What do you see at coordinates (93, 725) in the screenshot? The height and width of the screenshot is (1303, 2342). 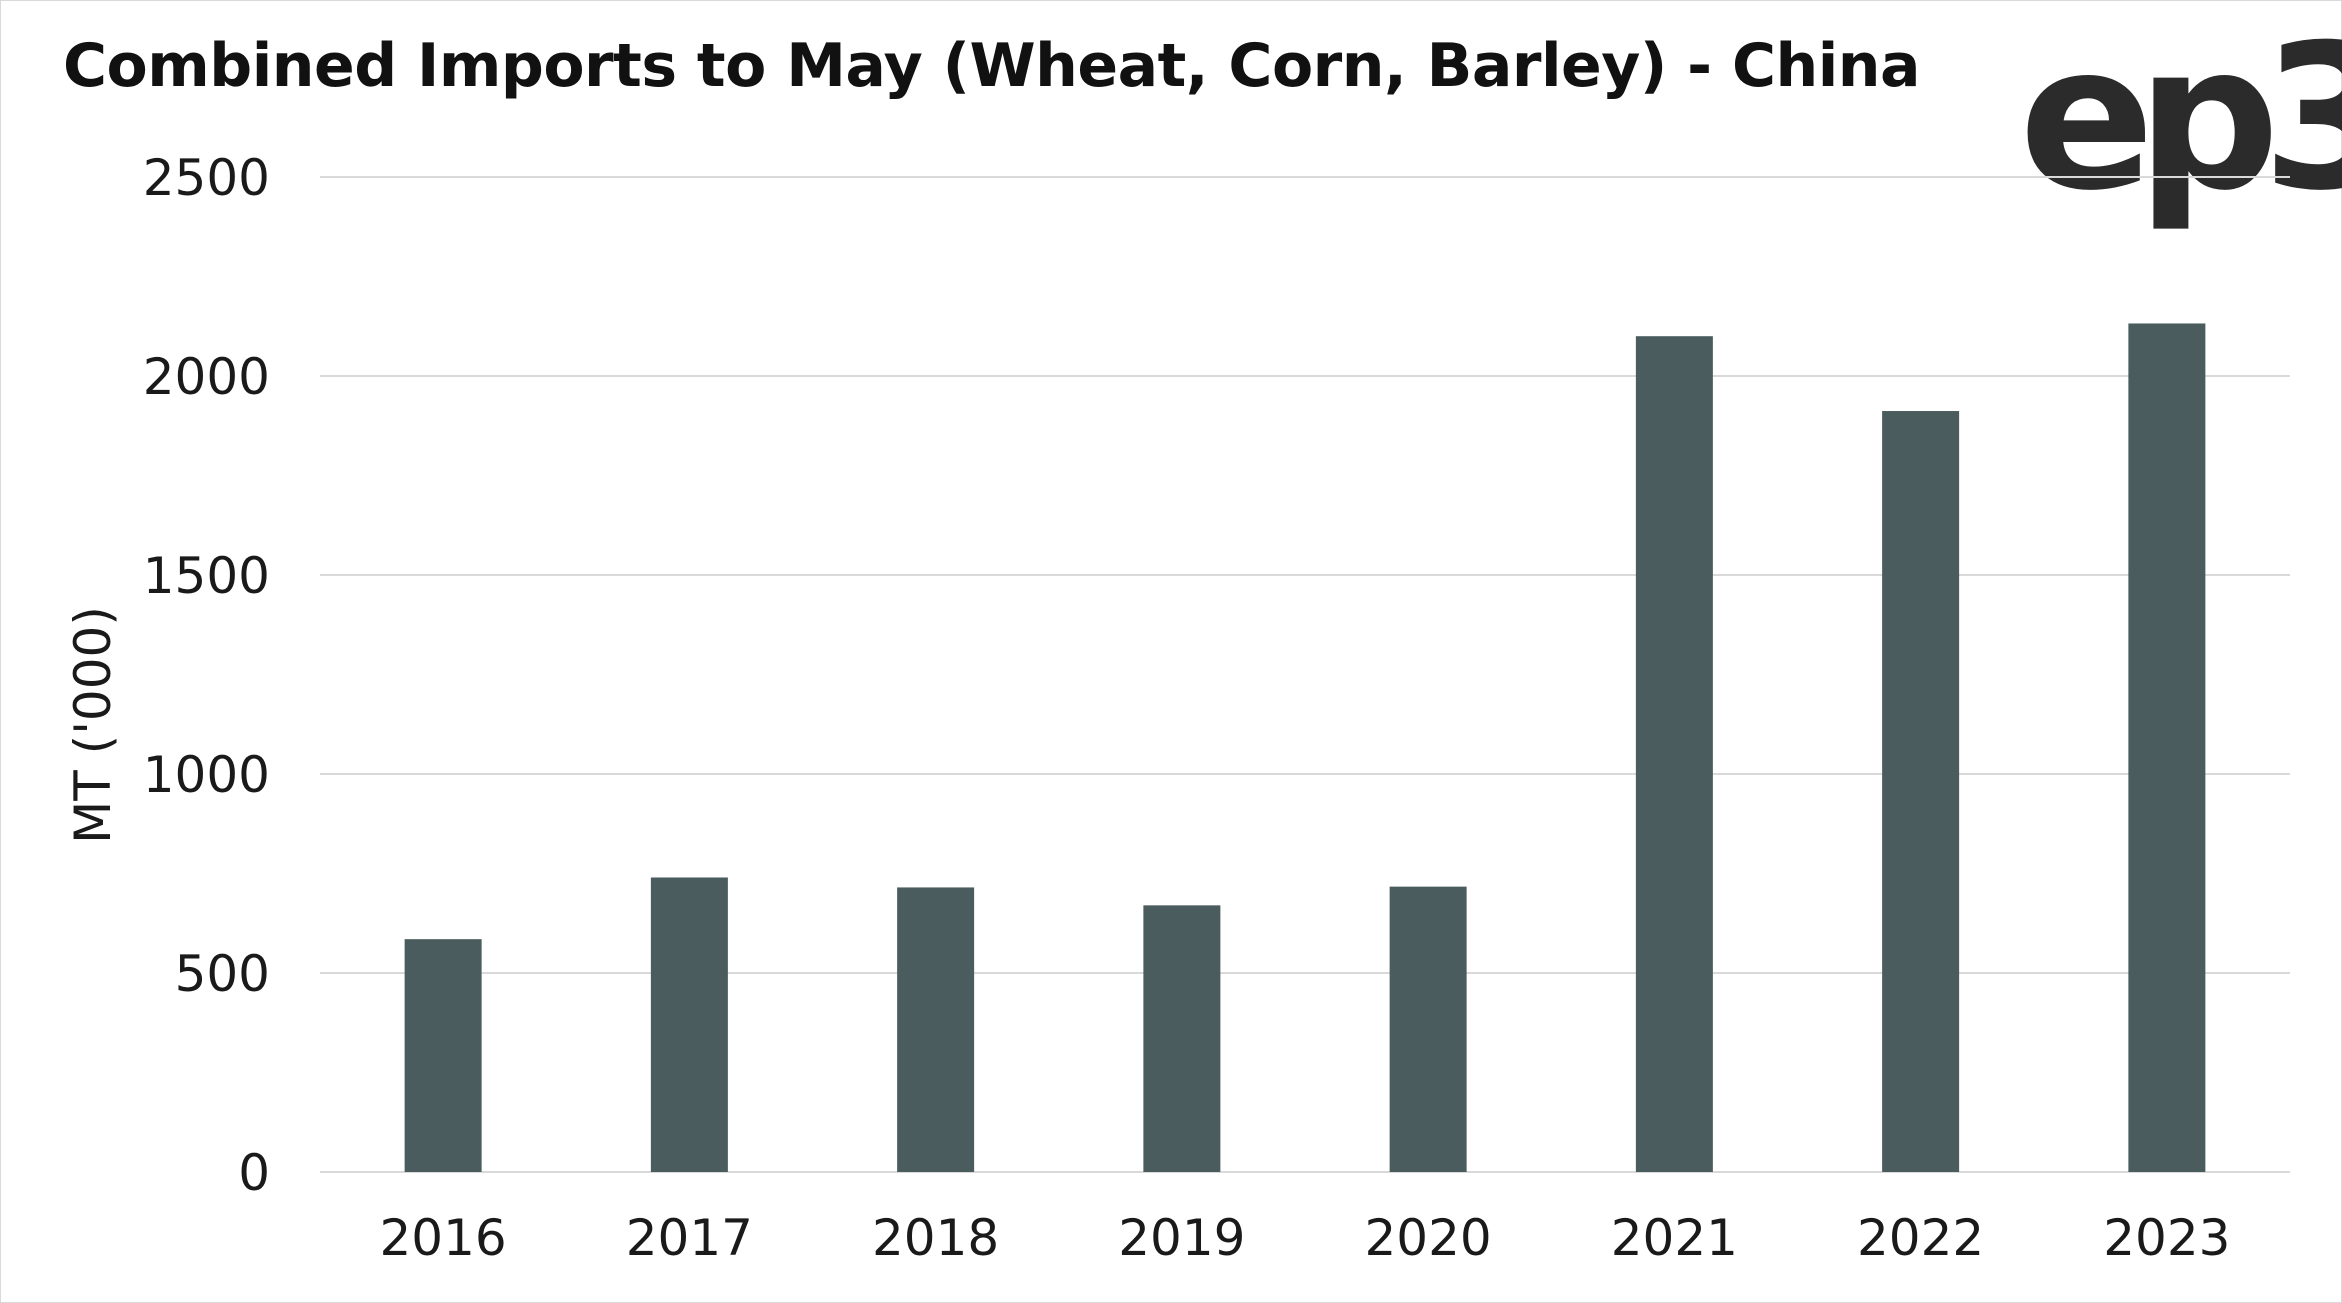 I see `y-axis-title: MT ('000)` at bounding box center [93, 725].